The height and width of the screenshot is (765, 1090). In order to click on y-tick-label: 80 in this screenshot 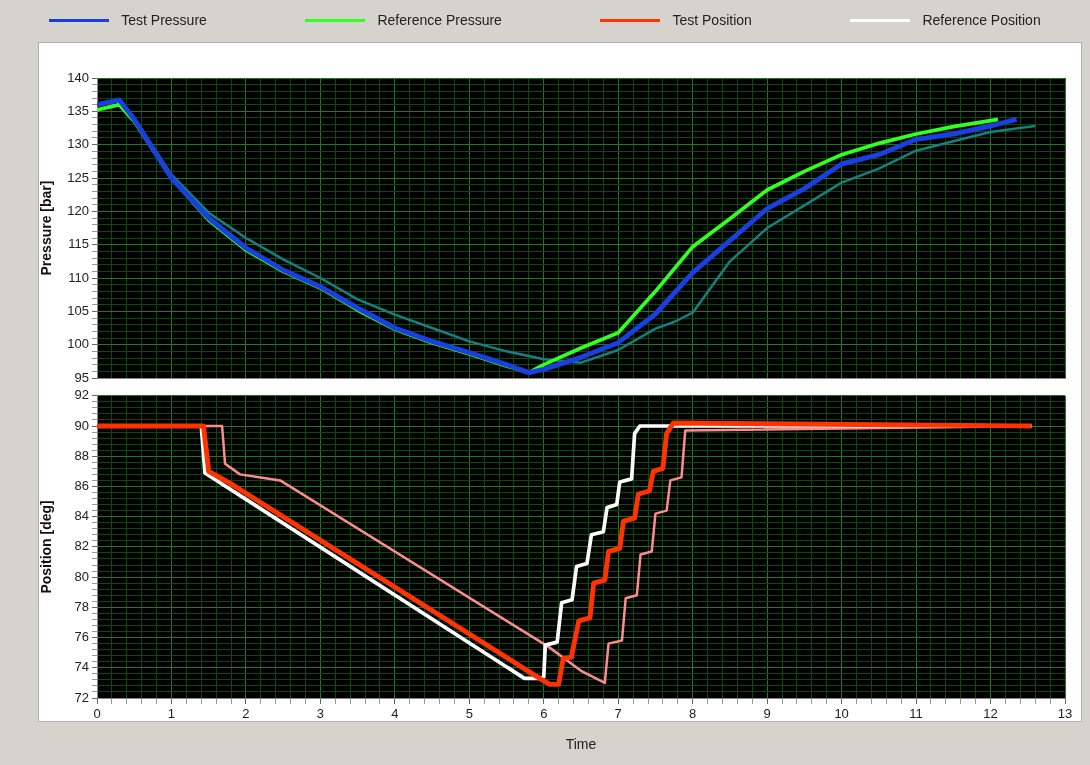, I will do `click(81, 576)`.